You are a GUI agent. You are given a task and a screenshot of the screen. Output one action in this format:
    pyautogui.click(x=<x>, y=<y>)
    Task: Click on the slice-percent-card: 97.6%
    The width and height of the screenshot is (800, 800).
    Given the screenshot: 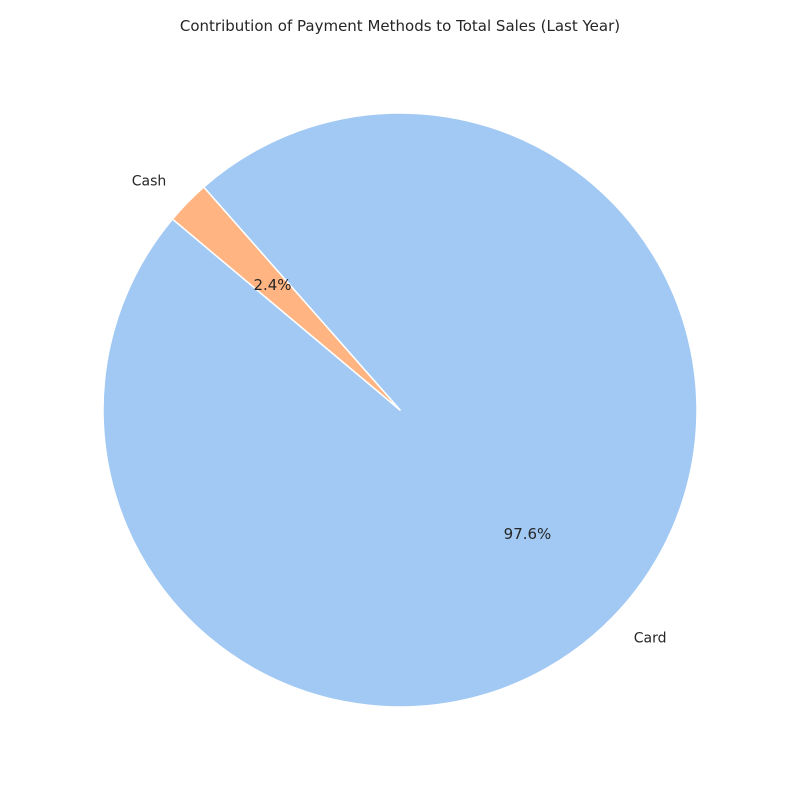 What is the action you would take?
    pyautogui.click(x=528, y=534)
    